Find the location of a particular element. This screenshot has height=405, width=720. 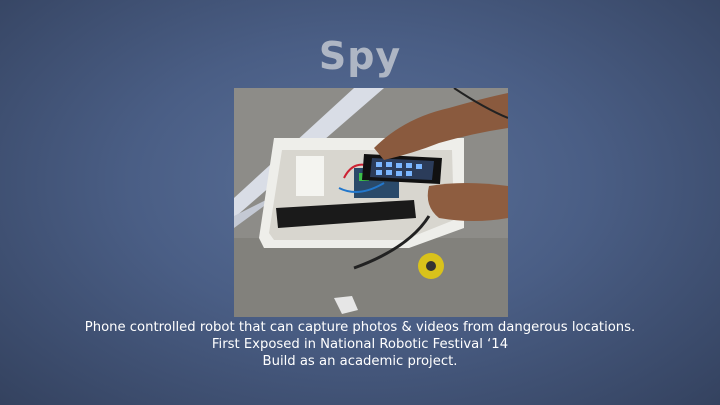

caption-line-3: Build as an academic project. is located at coordinates (360, 361).